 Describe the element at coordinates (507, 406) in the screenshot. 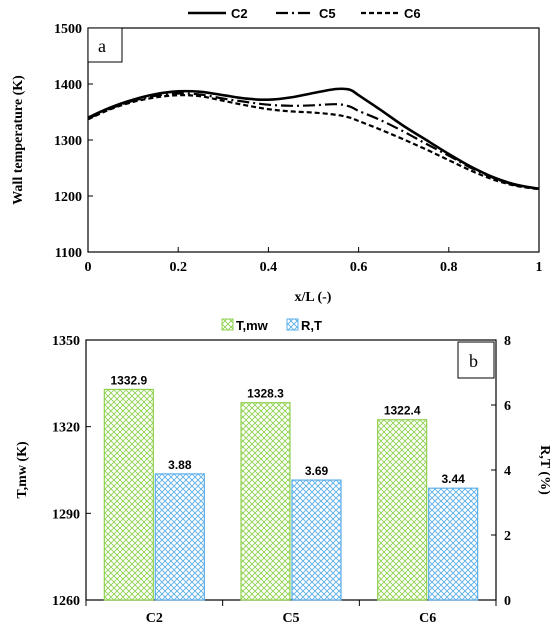

I see `chart-b-y2-tick-label: 6` at that location.